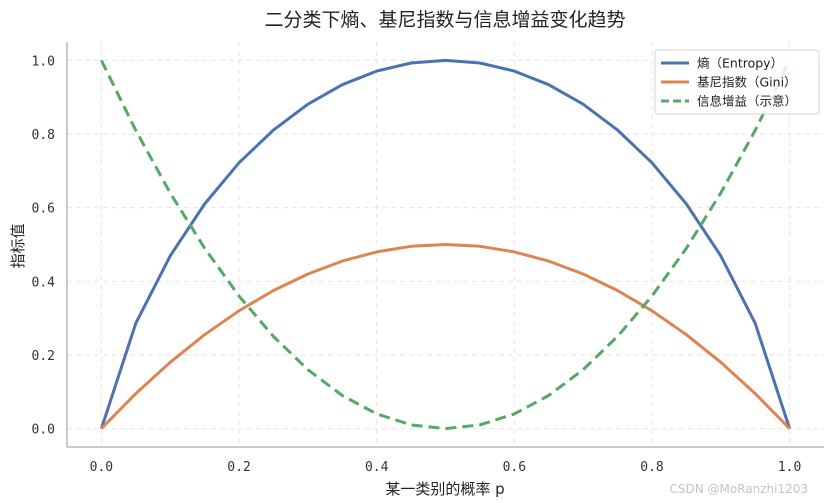 The width and height of the screenshot is (834, 503). What do you see at coordinates (43, 61) in the screenshot?
I see `y-tick-label-5: 1.0` at bounding box center [43, 61].